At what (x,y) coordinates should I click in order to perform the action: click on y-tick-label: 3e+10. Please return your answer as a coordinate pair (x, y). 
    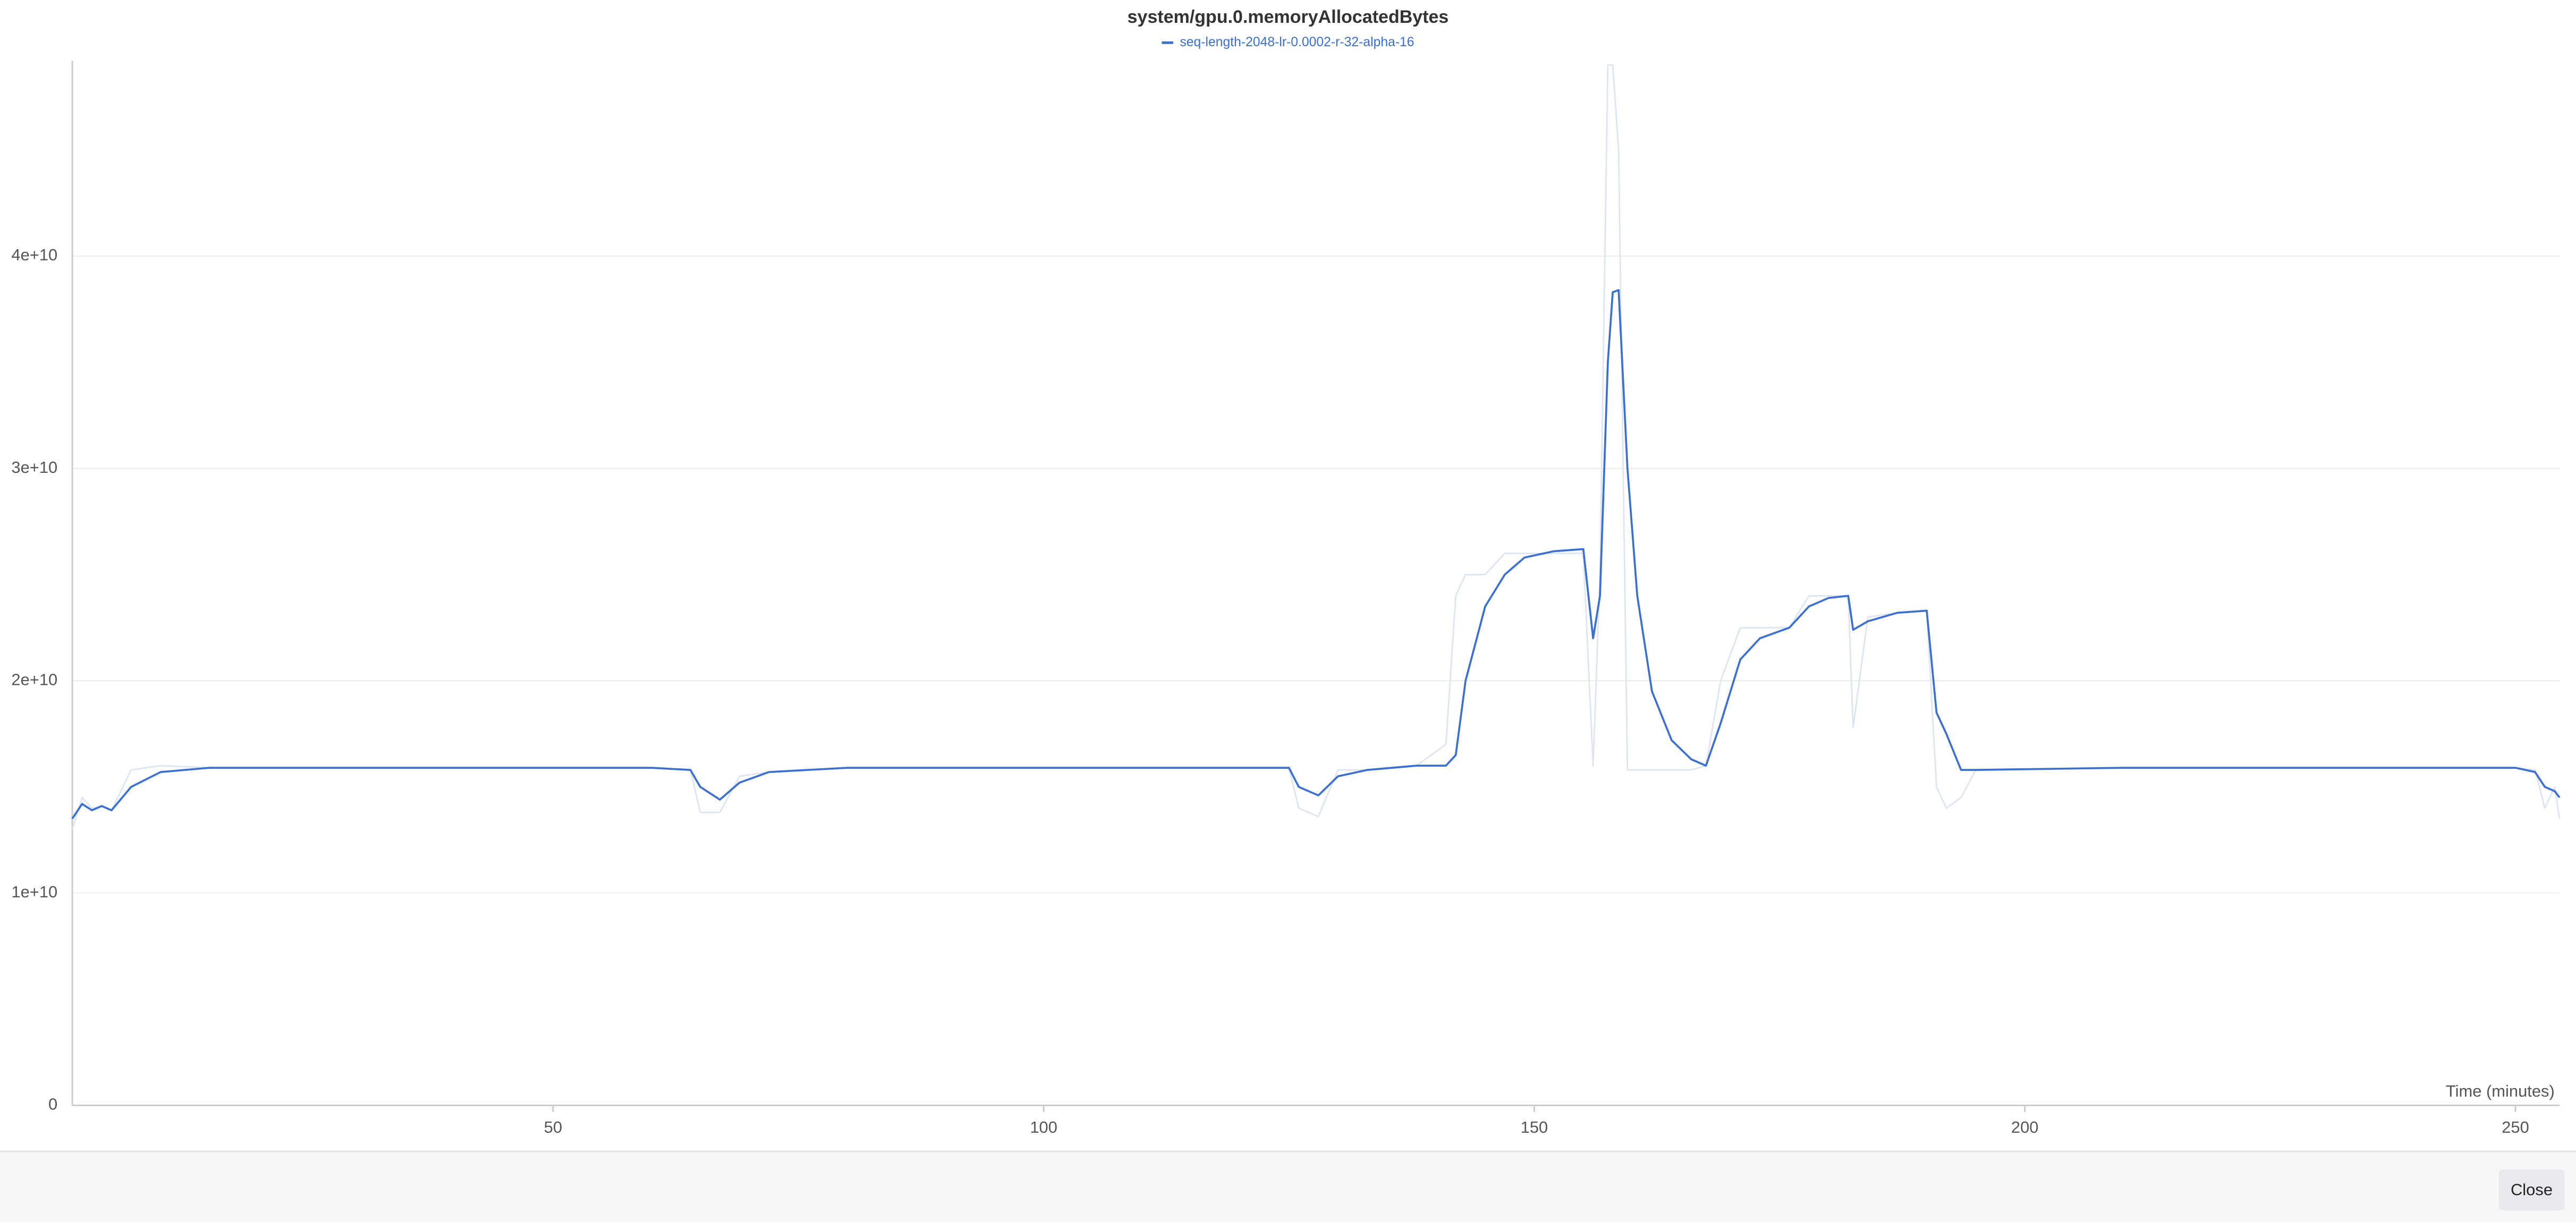
    Looking at the image, I should click on (34, 467).